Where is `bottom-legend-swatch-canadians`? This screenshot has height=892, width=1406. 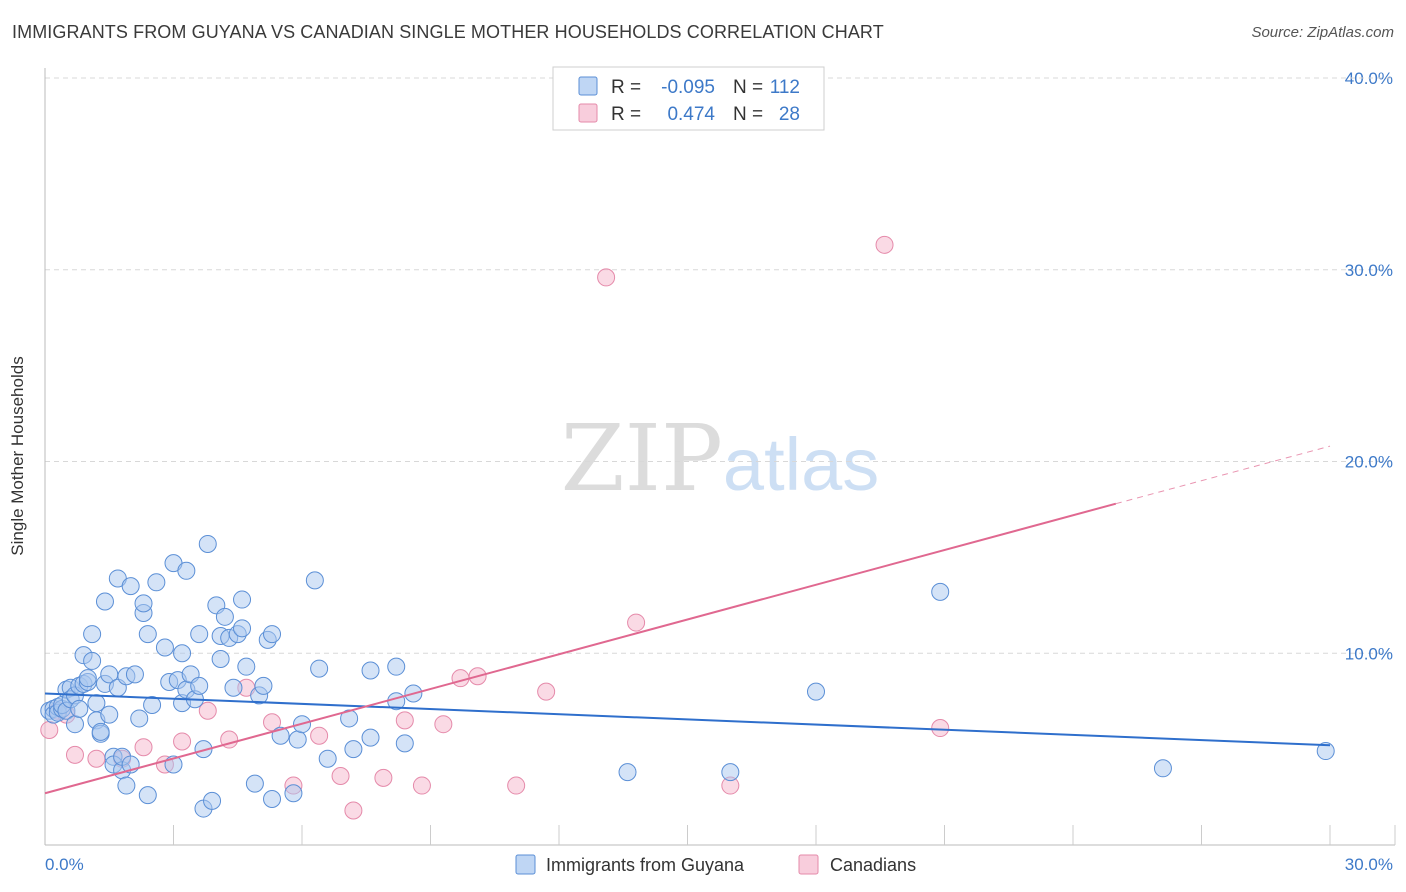
bottom-legend-swatch-canadians is located at coordinates (808, 864).